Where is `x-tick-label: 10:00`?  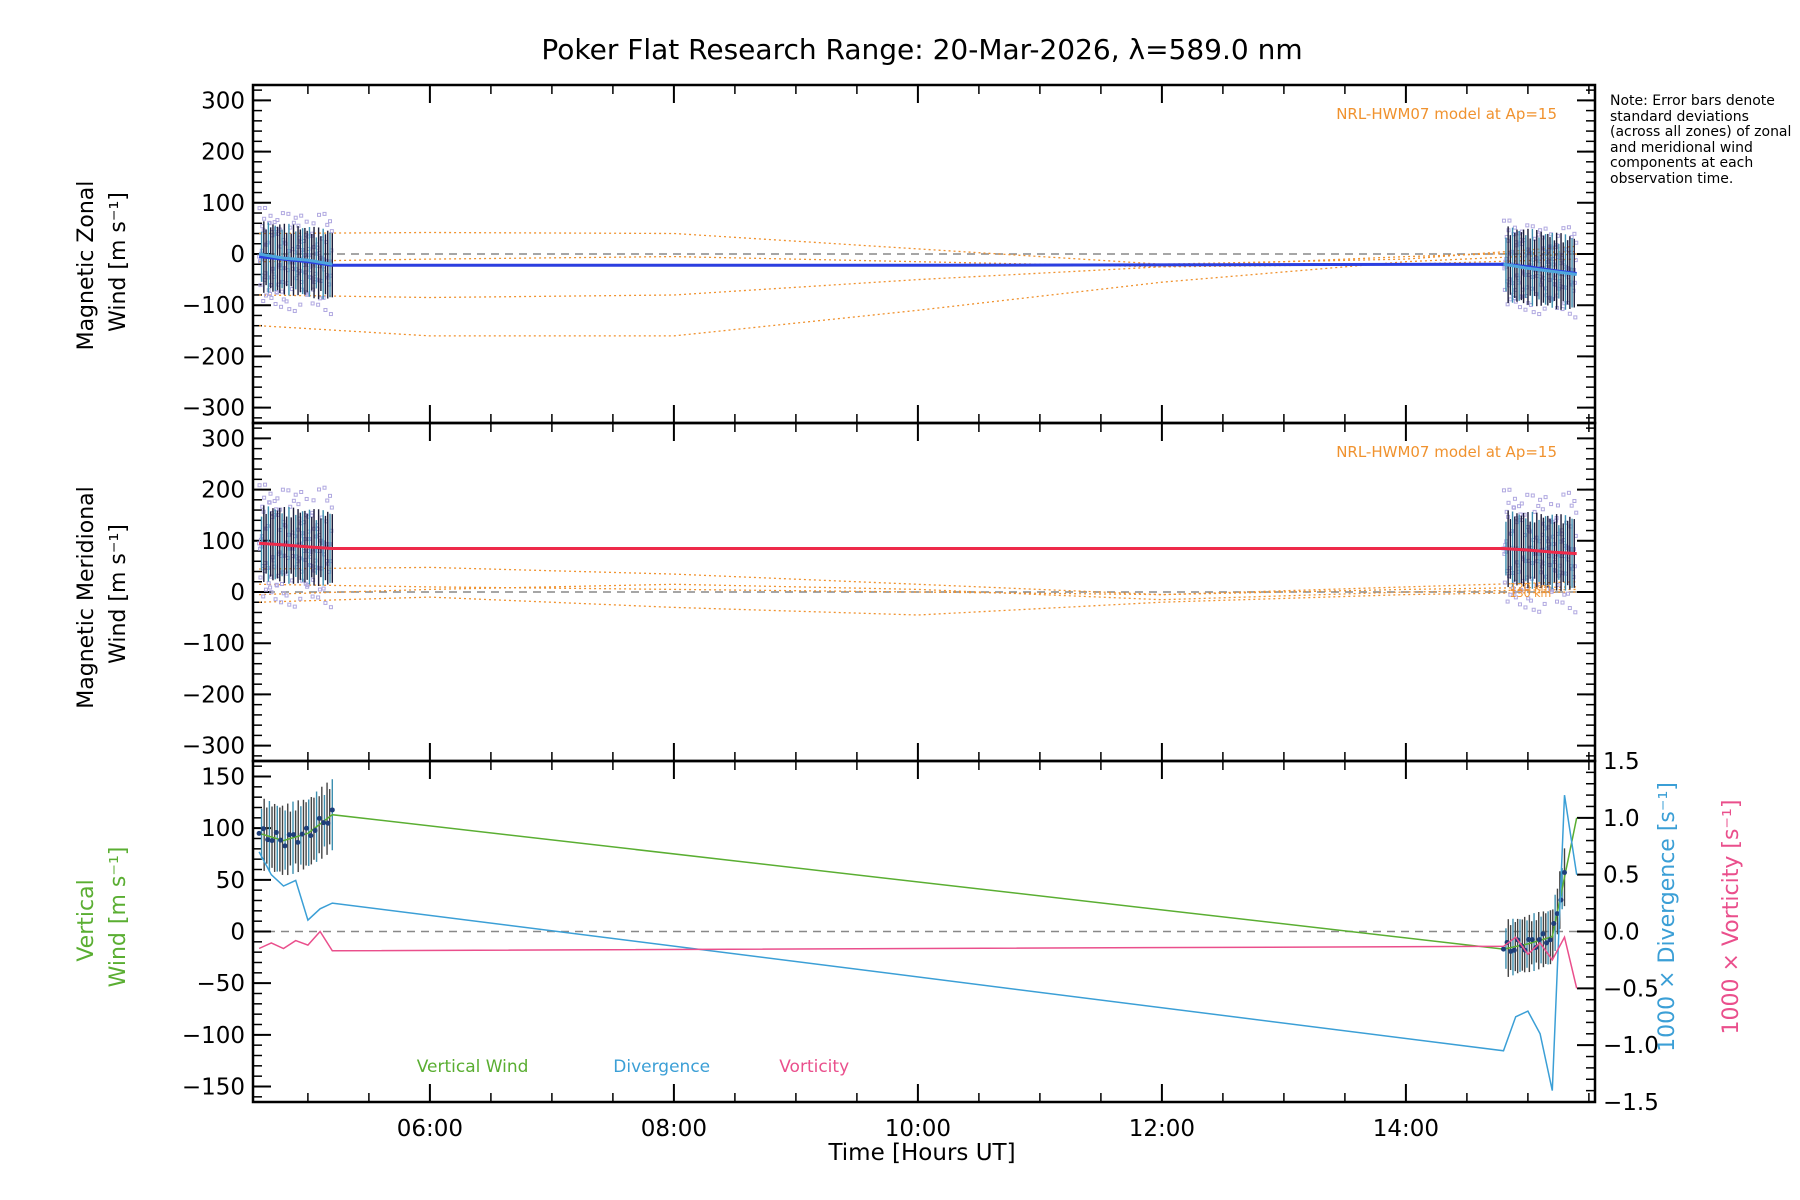 x-tick-label: 10:00 is located at coordinates (918, 1129).